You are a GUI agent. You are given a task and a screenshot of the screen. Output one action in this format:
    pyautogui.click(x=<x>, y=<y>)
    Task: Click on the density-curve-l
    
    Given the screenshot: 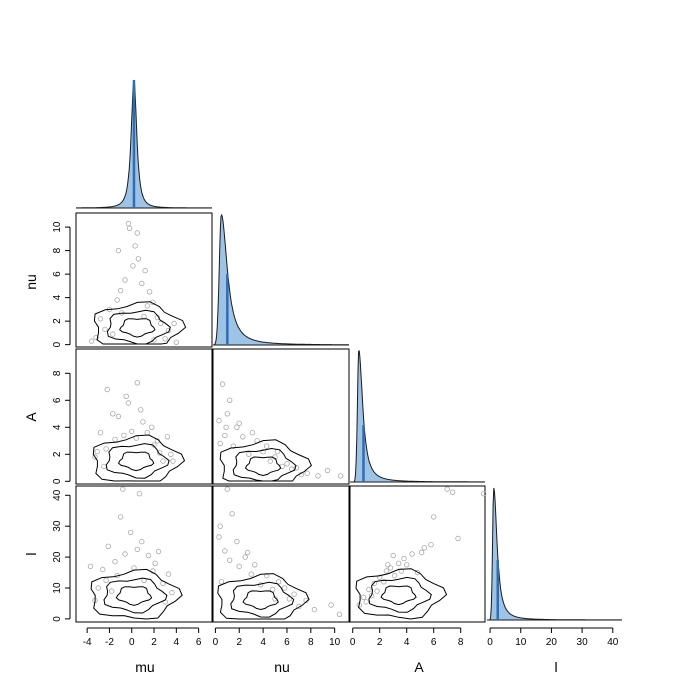 What is the action you would take?
    pyautogui.click(x=554, y=554)
    